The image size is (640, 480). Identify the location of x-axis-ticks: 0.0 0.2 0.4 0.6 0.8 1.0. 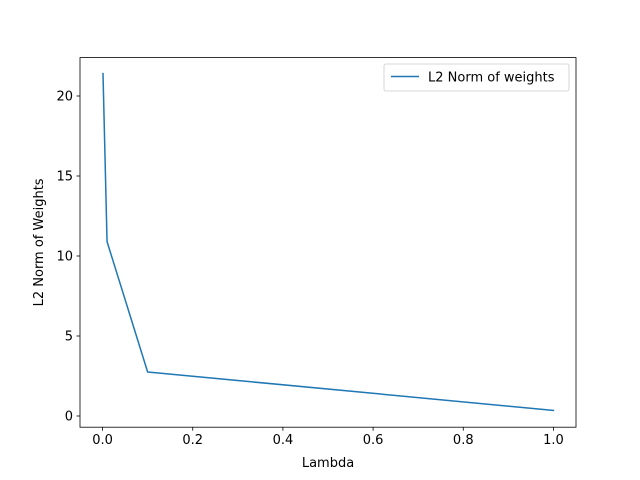
(328, 437).